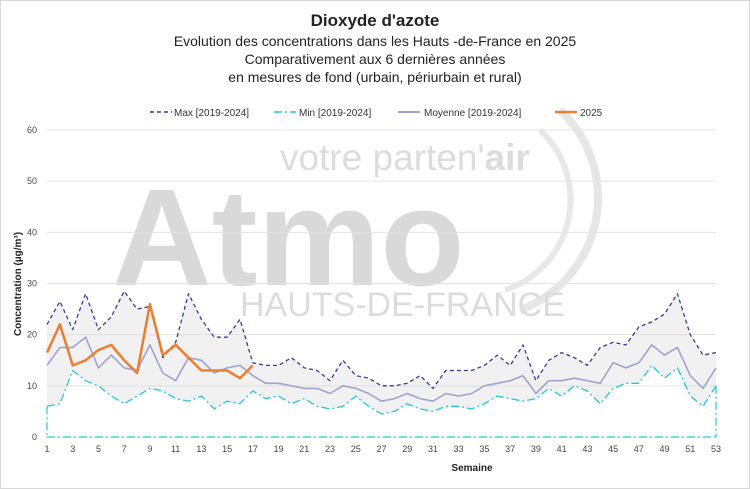  I want to click on x-tick-label-7: 7, so click(124, 449).